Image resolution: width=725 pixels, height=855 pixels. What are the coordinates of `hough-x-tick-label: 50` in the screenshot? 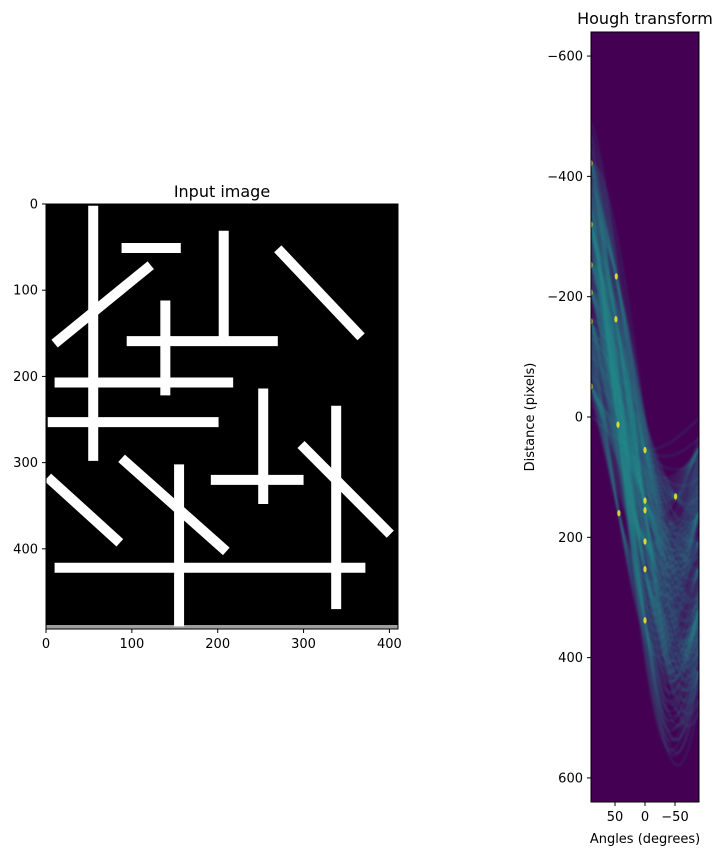 It's located at (615, 817).